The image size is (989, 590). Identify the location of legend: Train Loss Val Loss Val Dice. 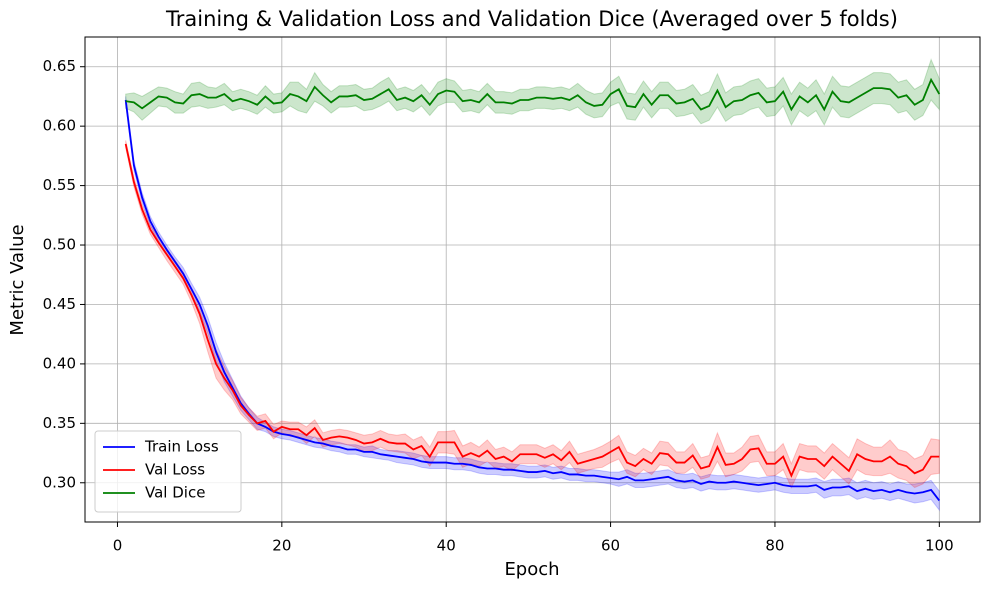
(168, 471).